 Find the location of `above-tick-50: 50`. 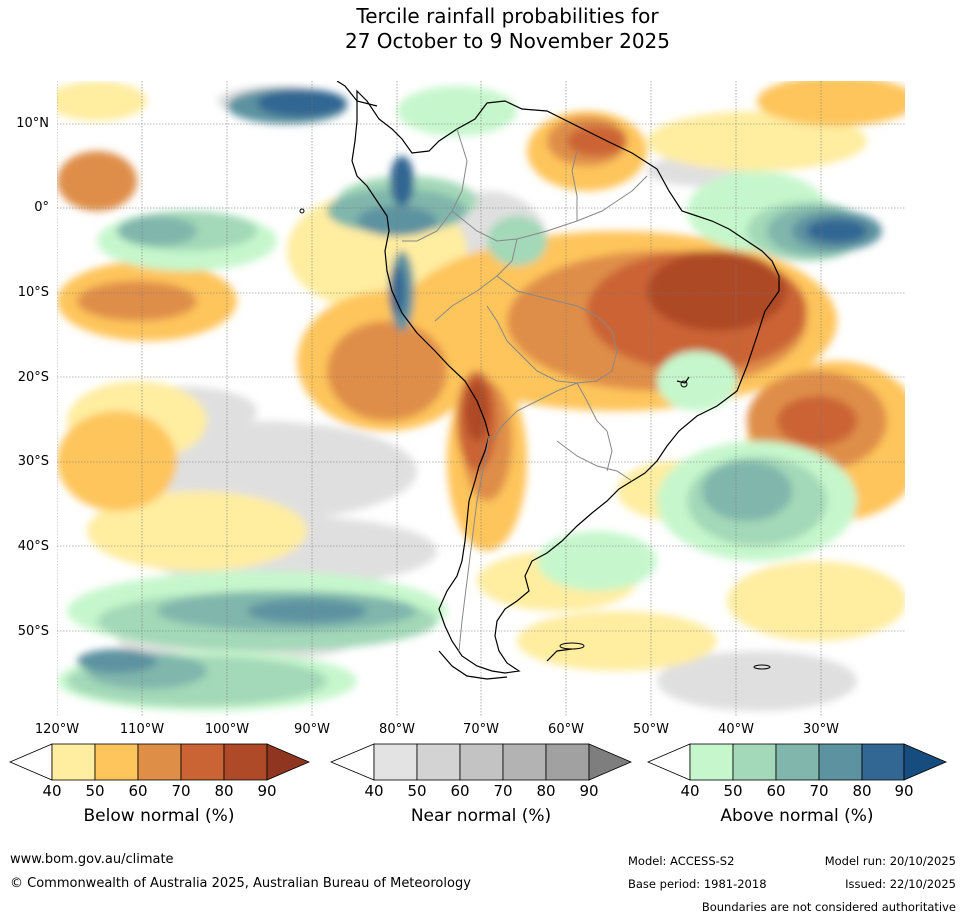

above-tick-50: 50 is located at coordinates (733, 791).